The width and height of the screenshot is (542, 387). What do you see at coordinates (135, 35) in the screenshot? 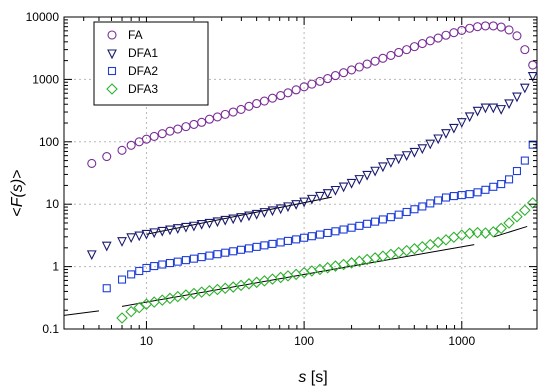
I see `legend-label-fa: FA` at bounding box center [135, 35].